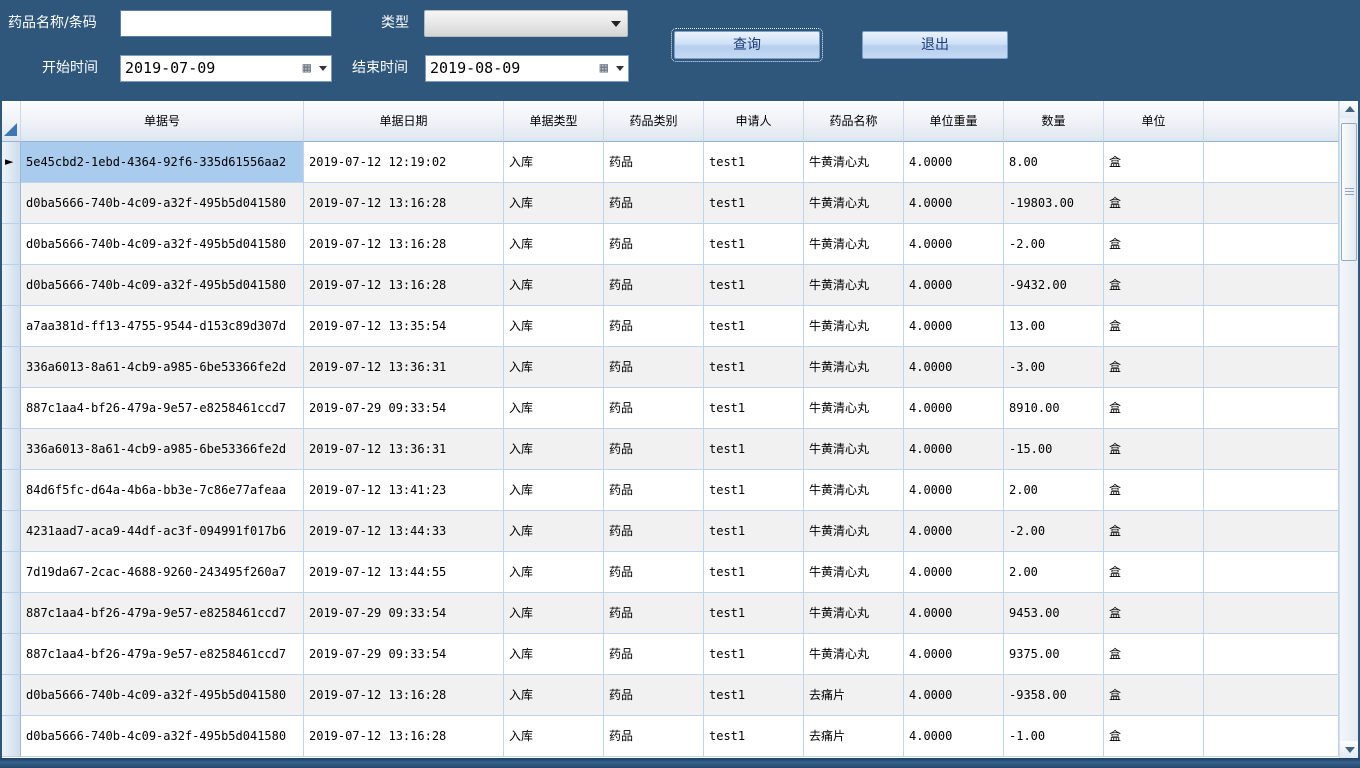 Image resolution: width=1360 pixels, height=768 pixels. I want to click on type-select, so click(526, 23).